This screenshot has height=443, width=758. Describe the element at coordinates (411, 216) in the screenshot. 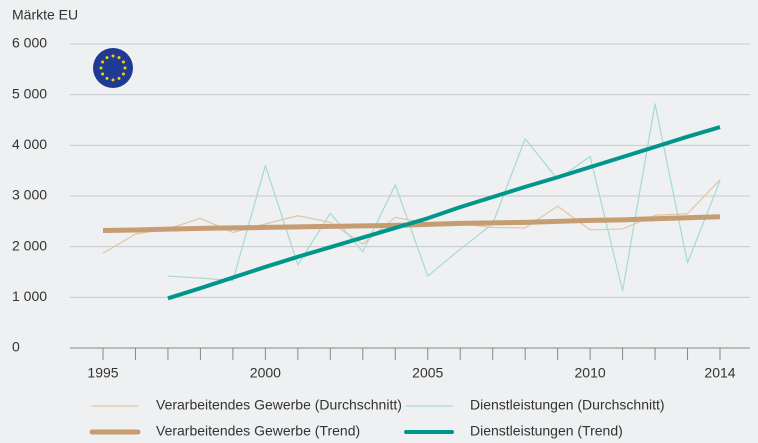

I see `series-line` at that location.